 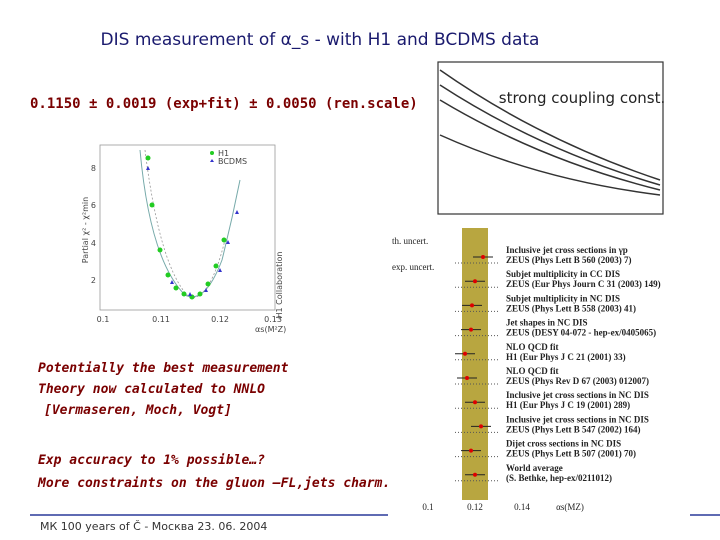 I want to click on entry-ref: ZEUS (Phys Lett B 558 (2003) 41), so click(x=571, y=308).